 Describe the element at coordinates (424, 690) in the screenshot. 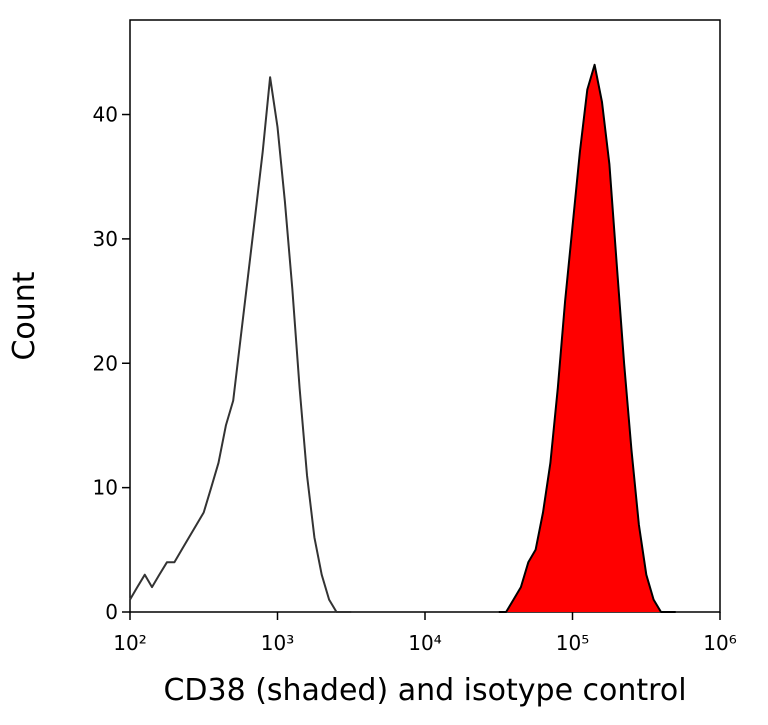

I see `x-axis-label: CD38 (shaded) and isotype control` at that location.